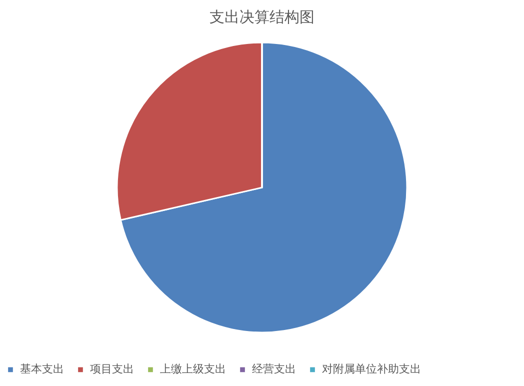  What do you see at coordinates (371, 369) in the screenshot?
I see `legend-label: 对附属单位补助支出` at bounding box center [371, 369].